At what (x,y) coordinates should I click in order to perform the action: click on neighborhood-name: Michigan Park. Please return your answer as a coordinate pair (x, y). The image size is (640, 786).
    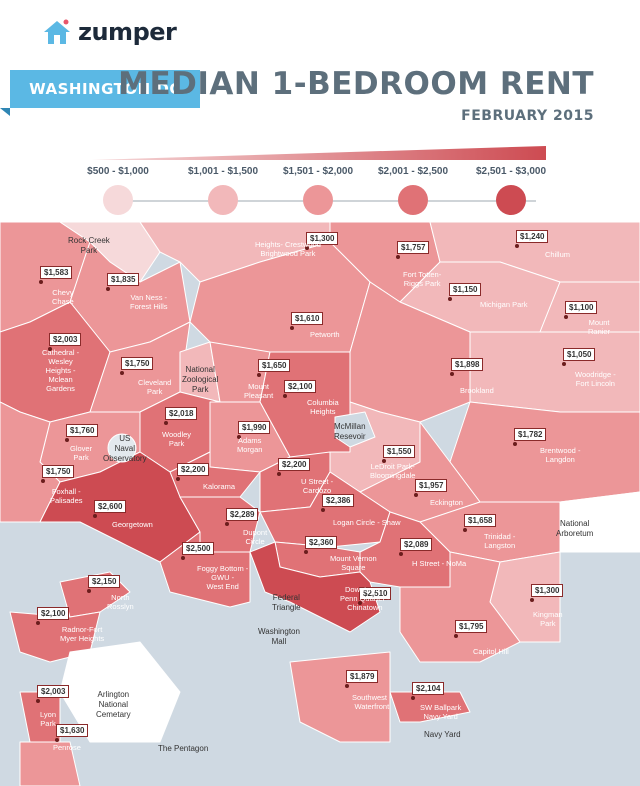
    Looking at the image, I should click on (504, 304).